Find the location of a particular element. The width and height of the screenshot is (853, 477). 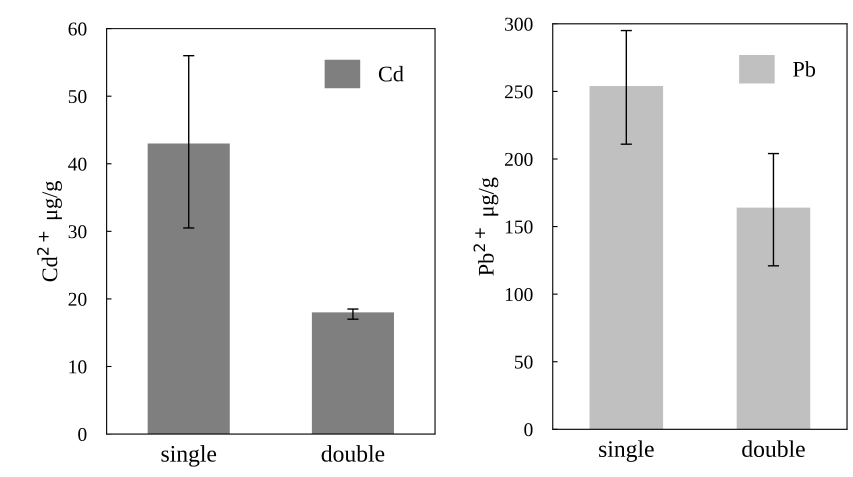

y-tick-label: 60 is located at coordinates (77, 29).